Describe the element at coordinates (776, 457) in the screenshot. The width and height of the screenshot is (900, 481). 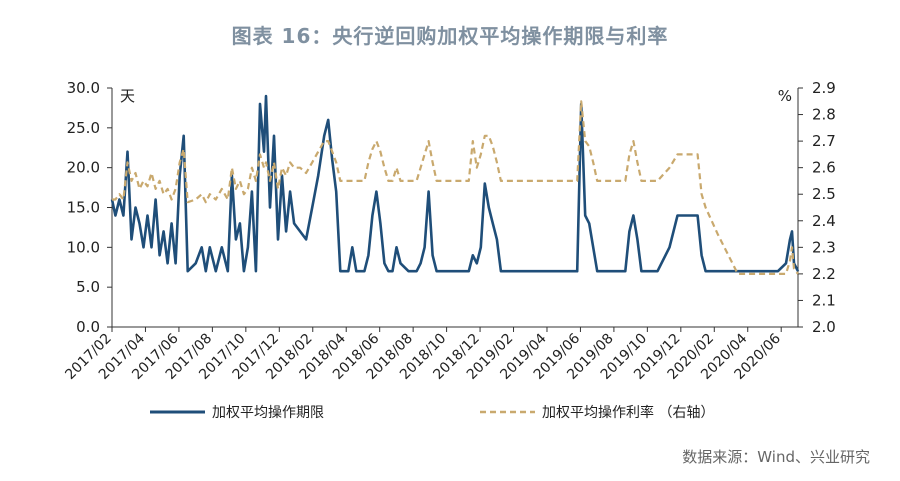
I see `source-note: 数据来源：Wind、兴业研究` at that location.